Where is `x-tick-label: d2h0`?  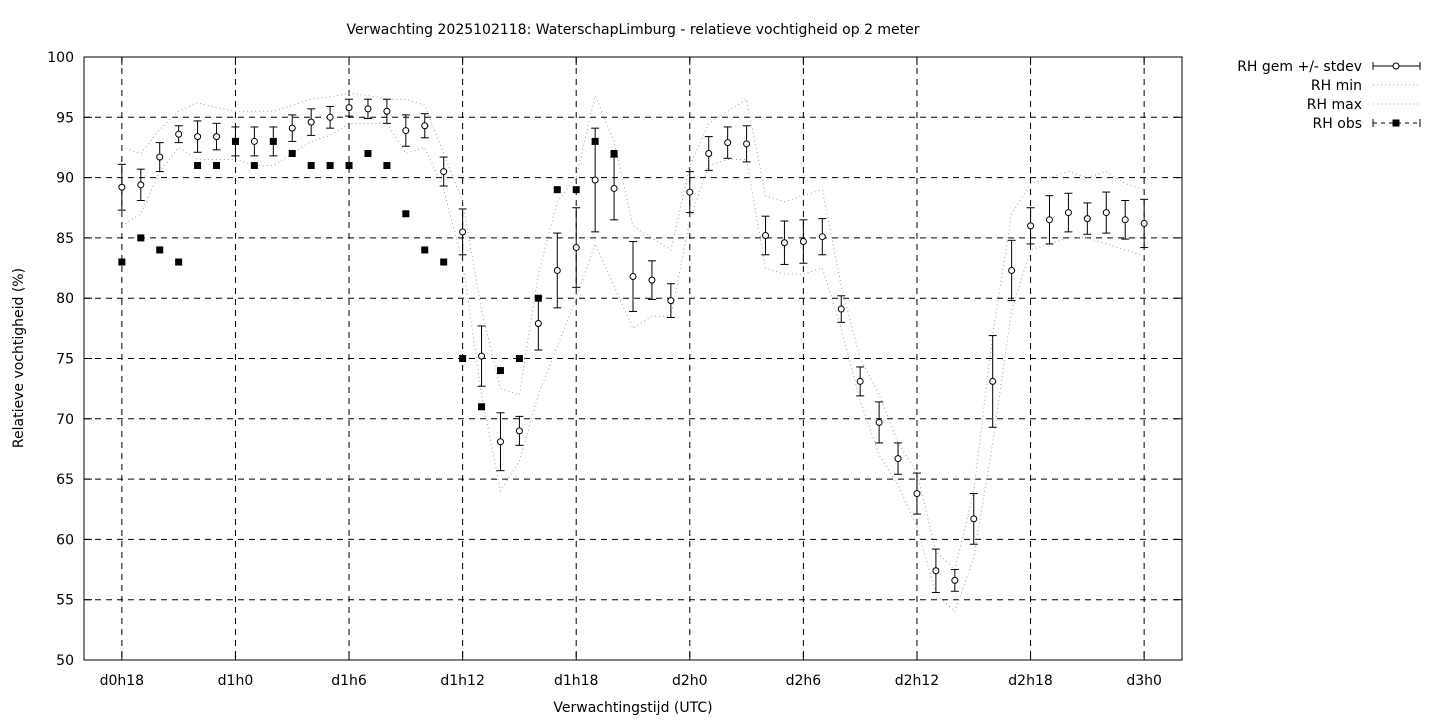 x-tick-label: d2h0 is located at coordinates (690, 681).